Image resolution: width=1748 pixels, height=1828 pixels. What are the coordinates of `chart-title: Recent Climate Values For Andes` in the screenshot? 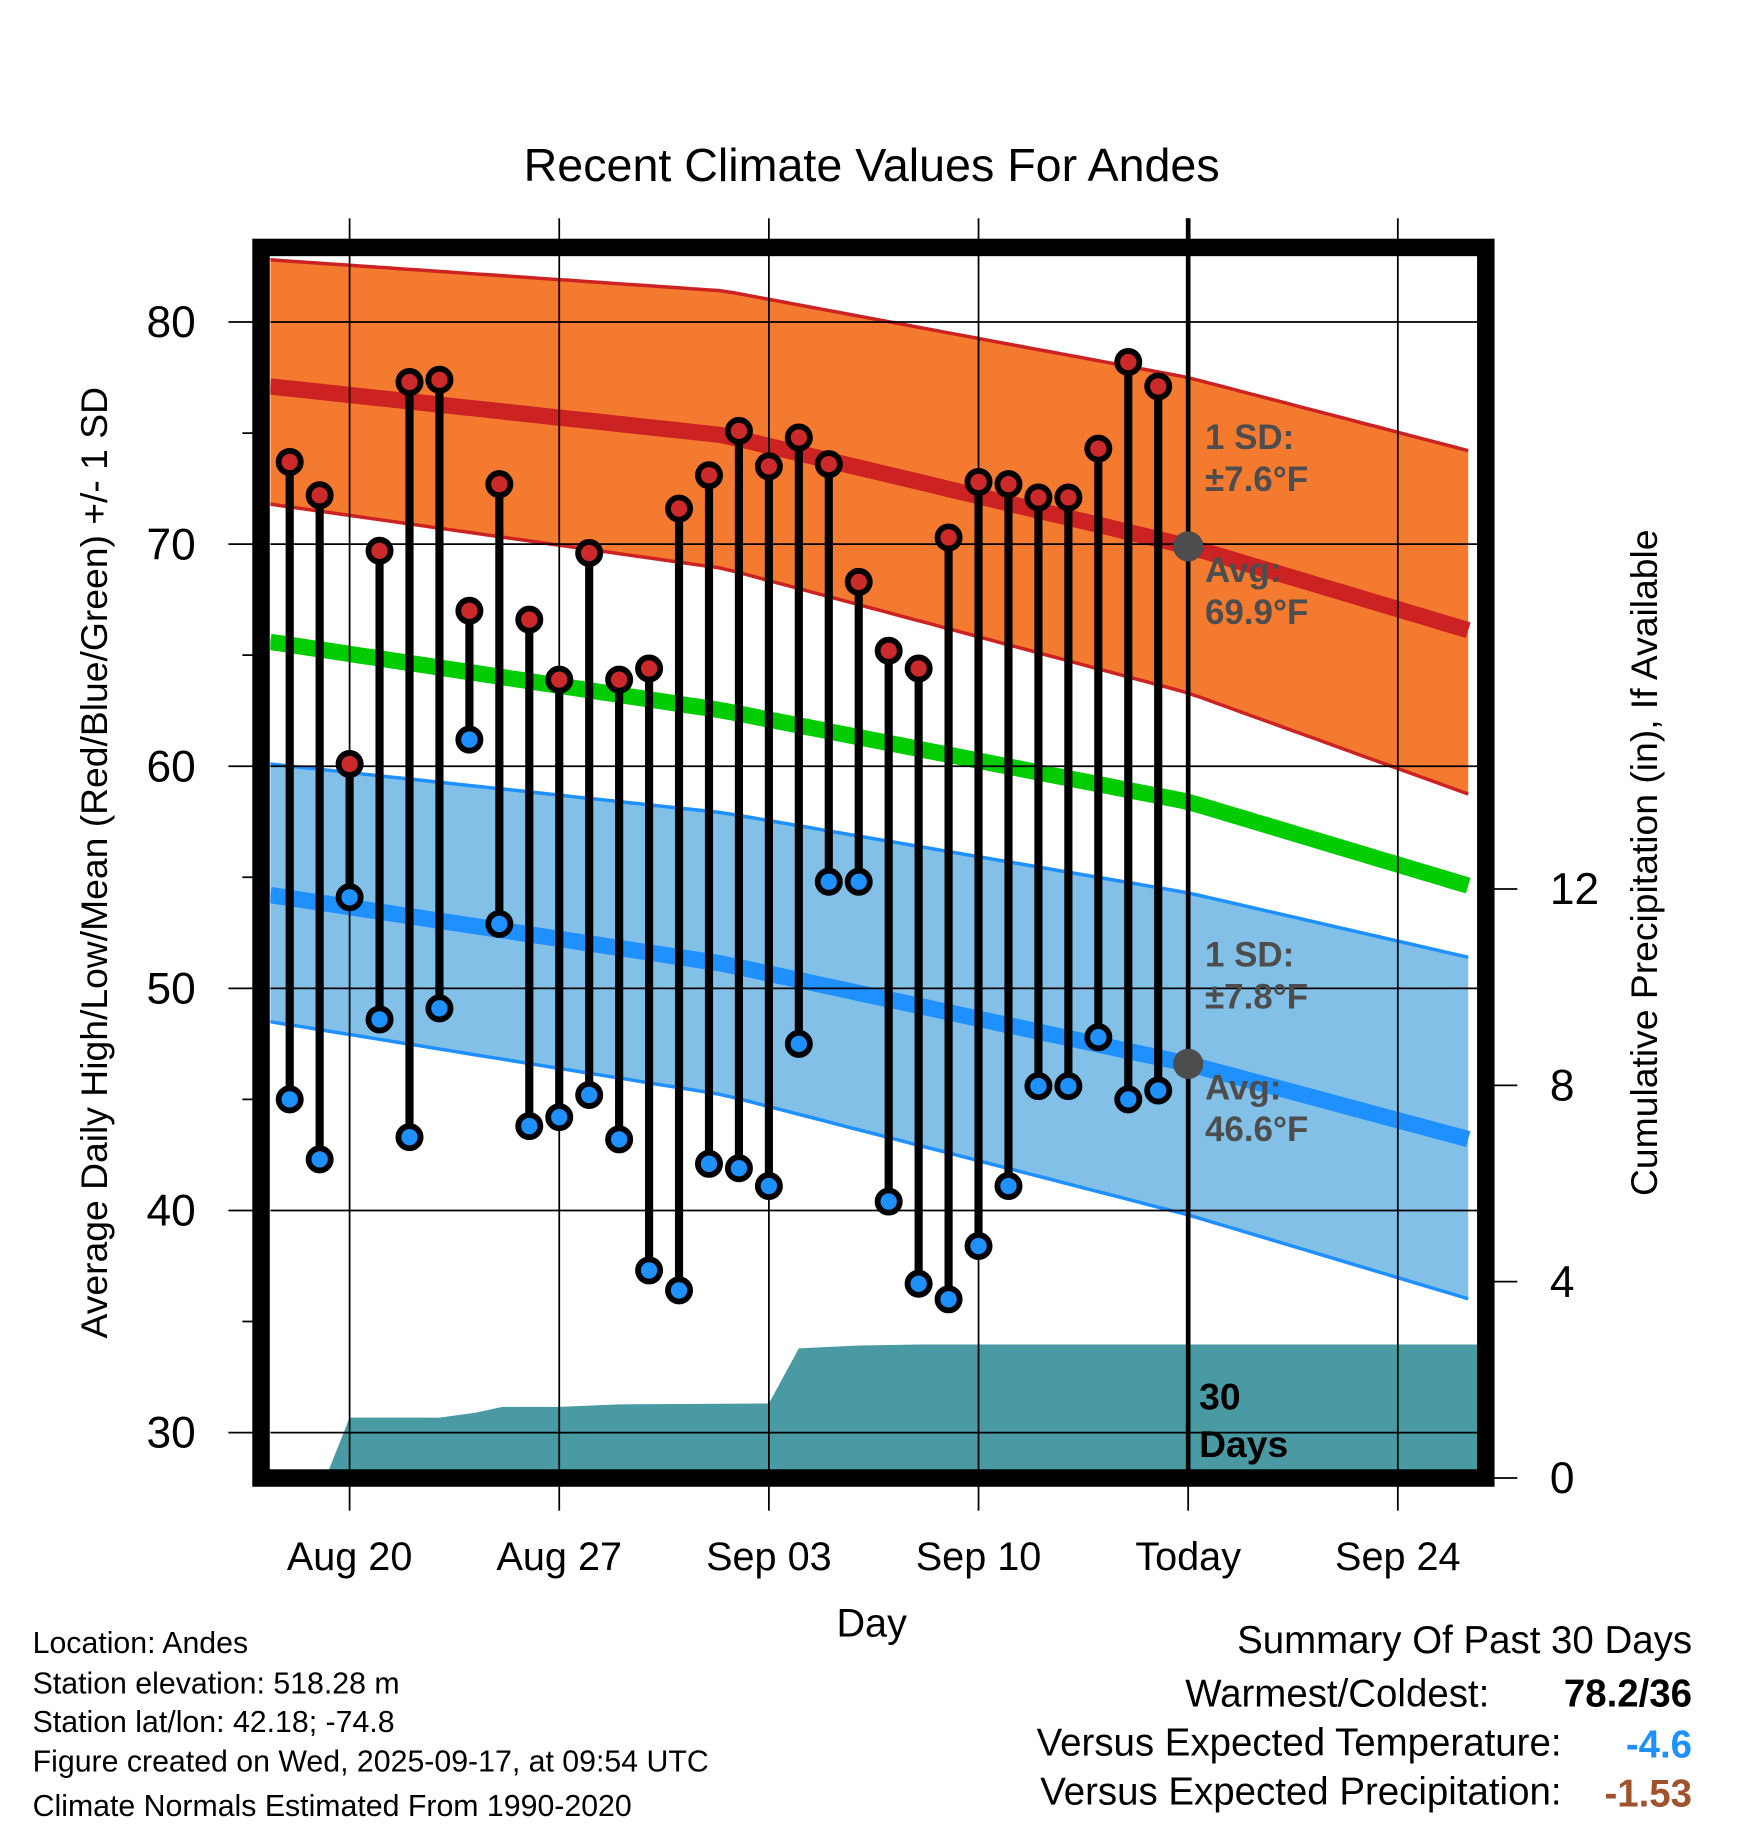 It's located at (872, 165).